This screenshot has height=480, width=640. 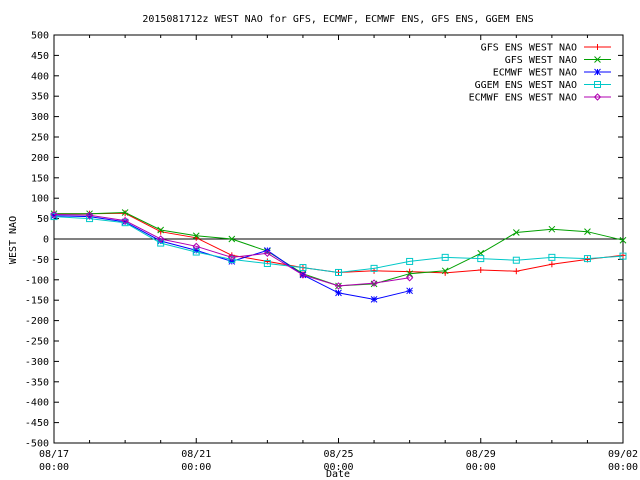 What do you see at coordinates (40, 158) in the screenshot?
I see `y-tick-label: 200` at bounding box center [40, 158].